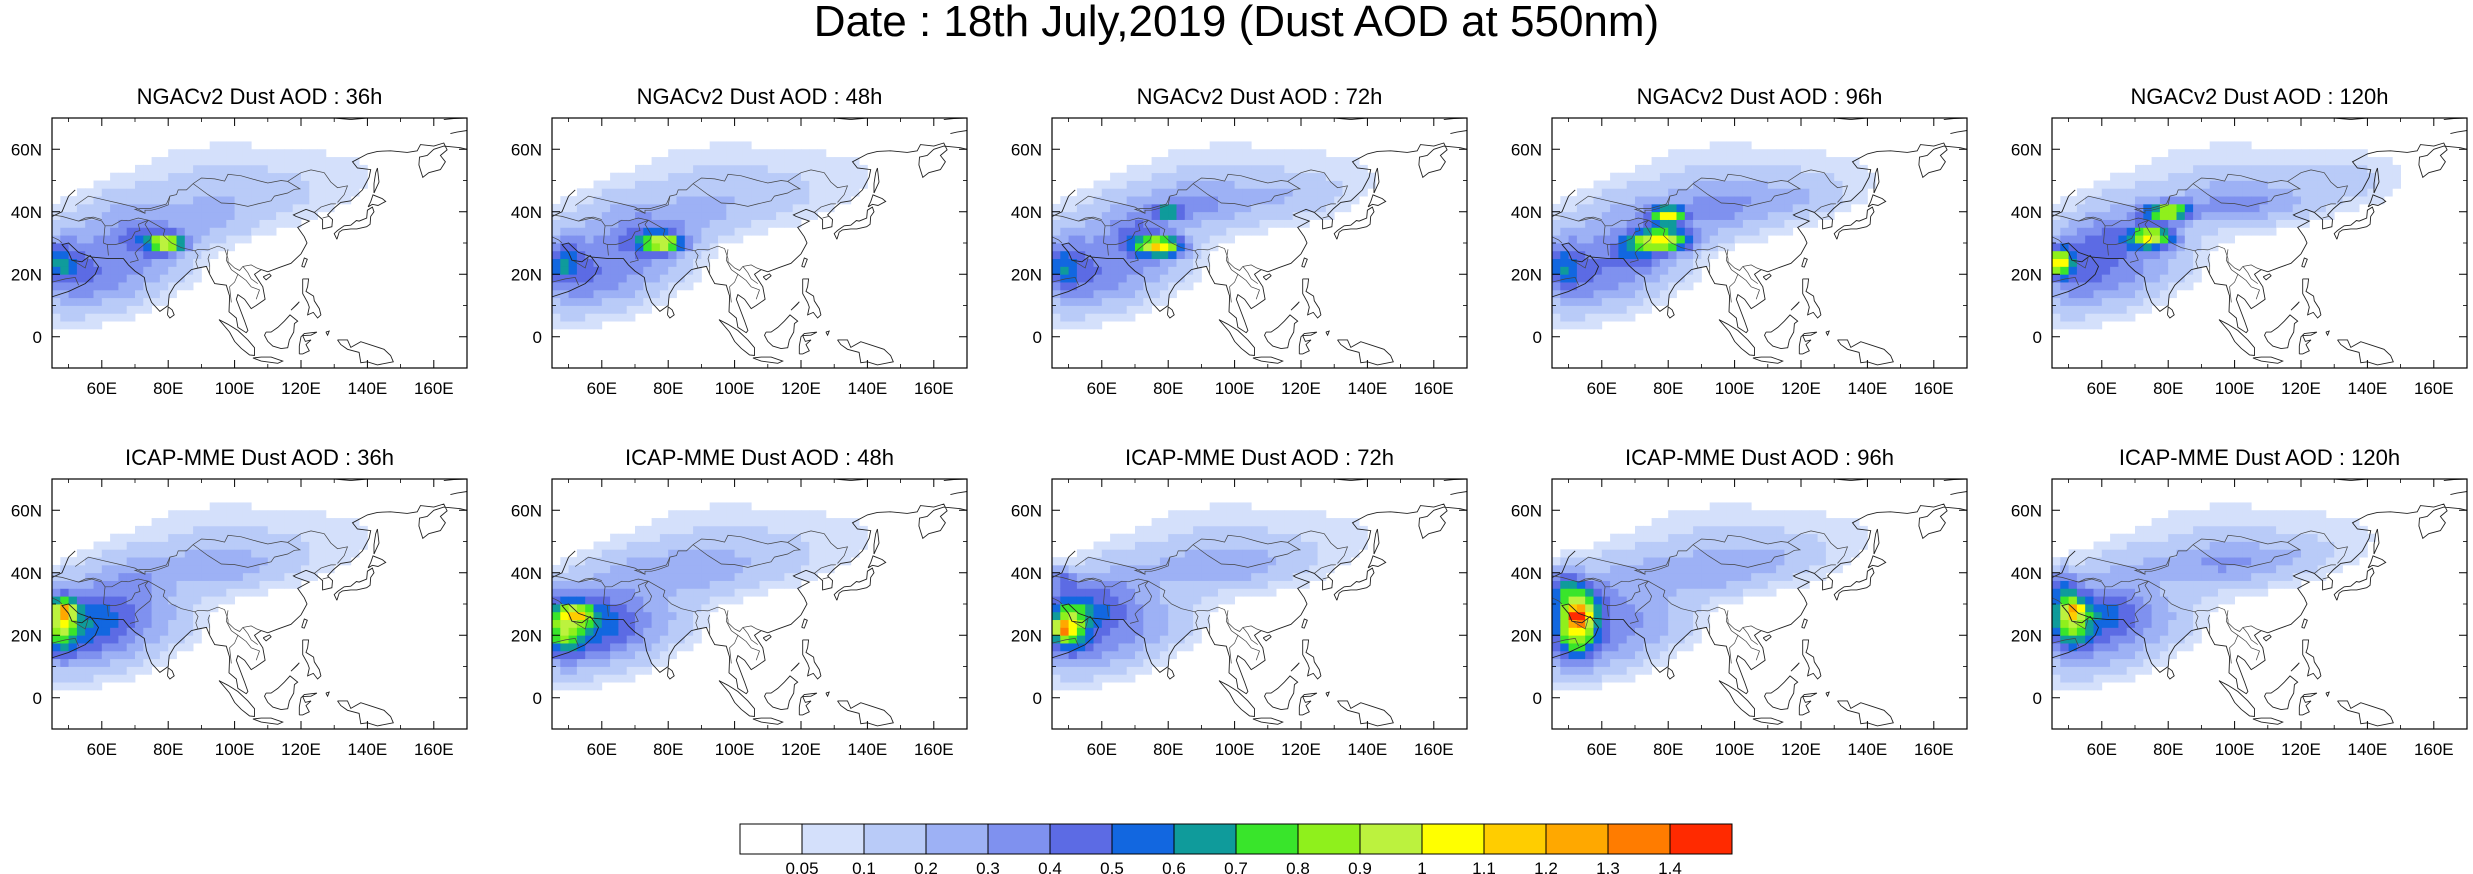 Image resolution: width=2473 pixels, height=874 pixels. What do you see at coordinates (1235, 749) in the screenshot?
I see `x-tick-label: 100E` at bounding box center [1235, 749].